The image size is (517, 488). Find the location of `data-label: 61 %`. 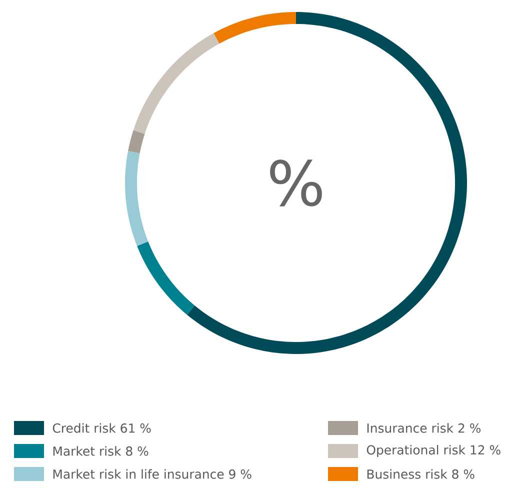

data-label: 61 % is located at coordinates (135, 428).